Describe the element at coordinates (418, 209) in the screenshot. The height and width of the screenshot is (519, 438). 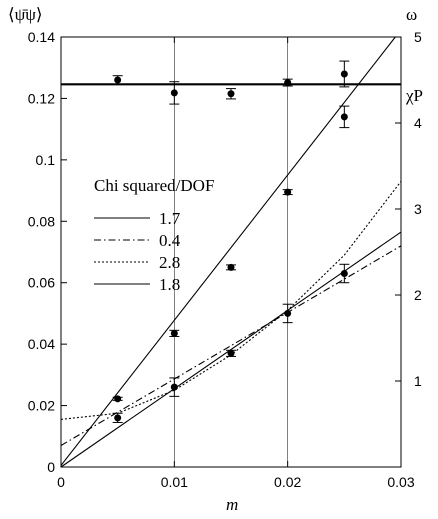
I see `y-right-tick-label: 3` at that location.